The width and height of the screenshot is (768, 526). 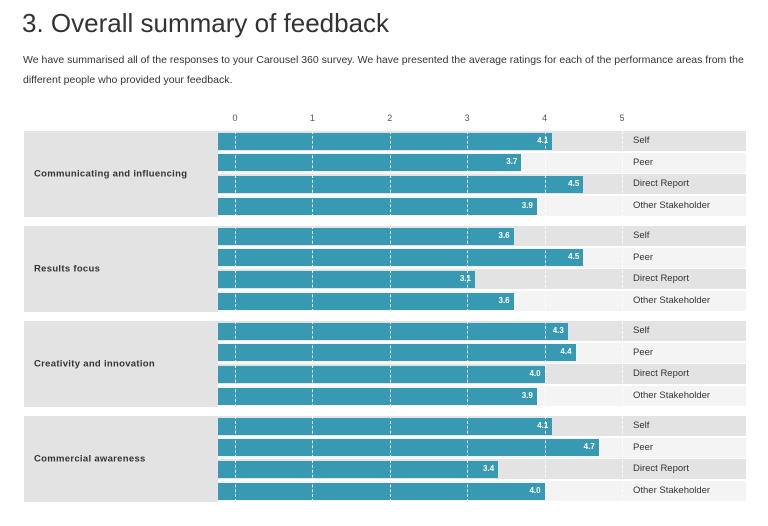 What do you see at coordinates (545, 118) in the screenshot?
I see `axis-tick-label: 4` at bounding box center [545, 118].